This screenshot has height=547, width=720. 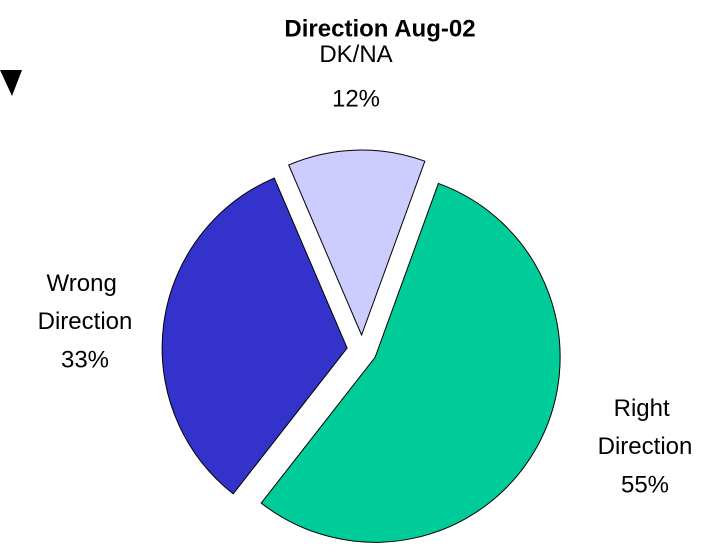 I want to click on corner-mark, so click(x=11, y=83).